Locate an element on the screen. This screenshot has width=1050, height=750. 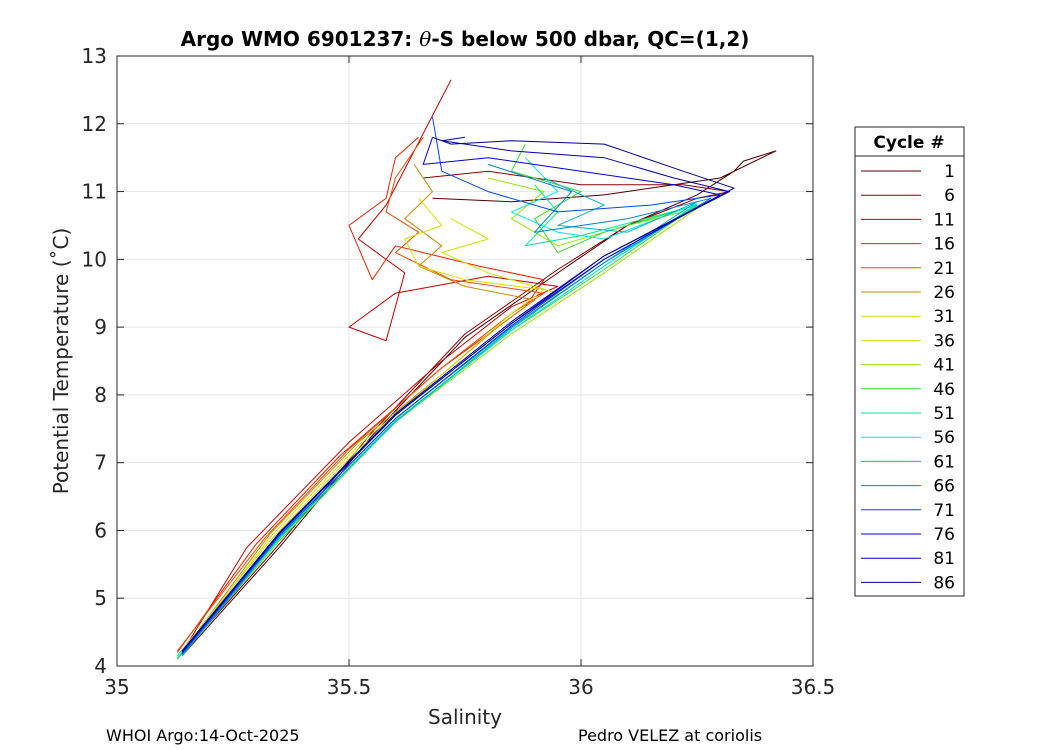
footer-source-date: WHOI Argo:14-Oct-2025 is located at coordinates (203, 735).